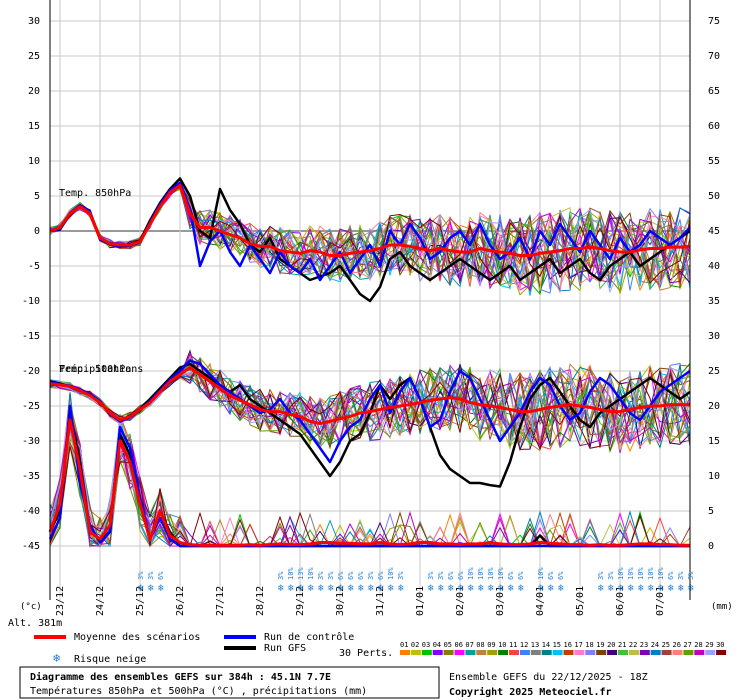 The width and height of the screenshot is (740, 700). I want to click on pert-number: 30, so click(720, 645).